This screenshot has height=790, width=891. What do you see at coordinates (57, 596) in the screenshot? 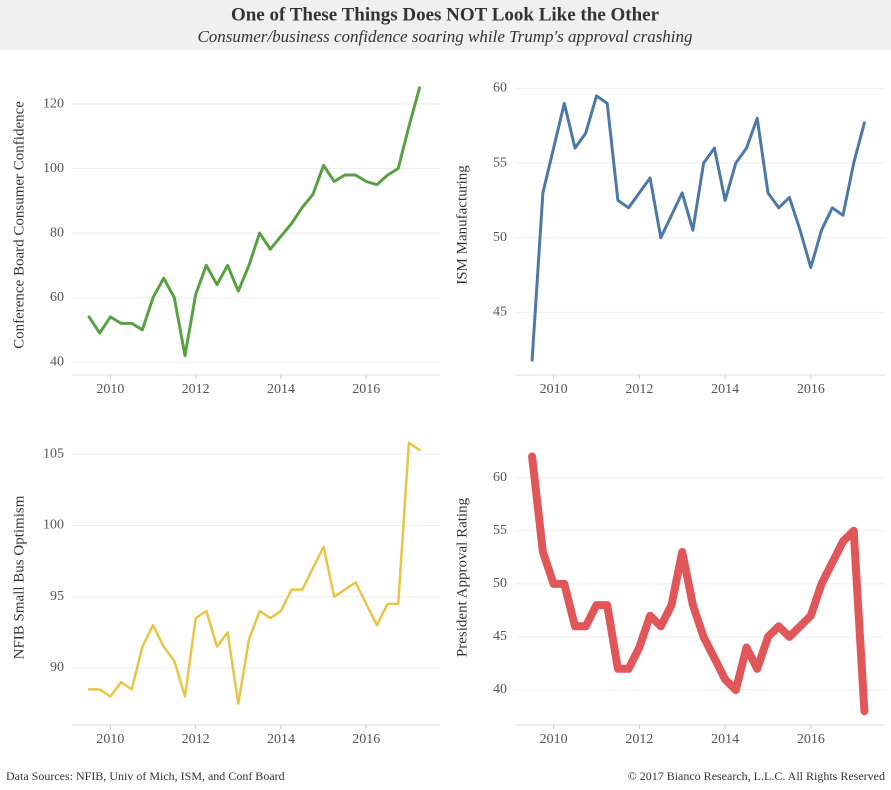
I see `y-tick-label: 95` at bounding box center [57, 596].